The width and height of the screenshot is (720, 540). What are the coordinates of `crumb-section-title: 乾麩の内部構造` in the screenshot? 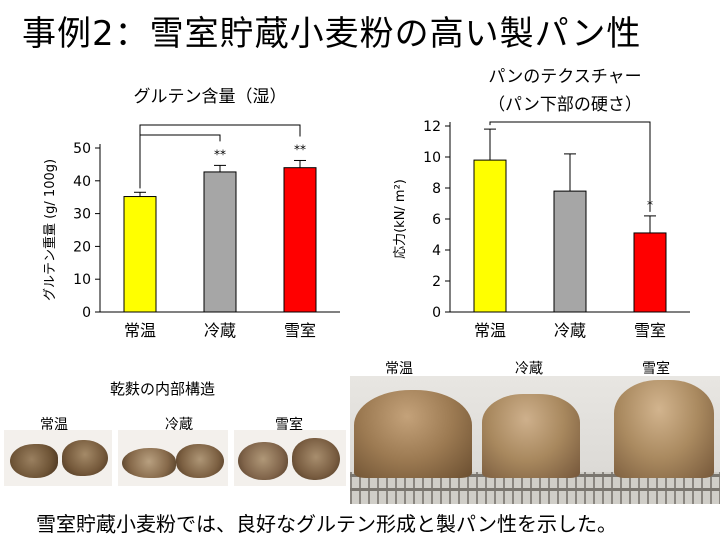 It's located at (163, 389).